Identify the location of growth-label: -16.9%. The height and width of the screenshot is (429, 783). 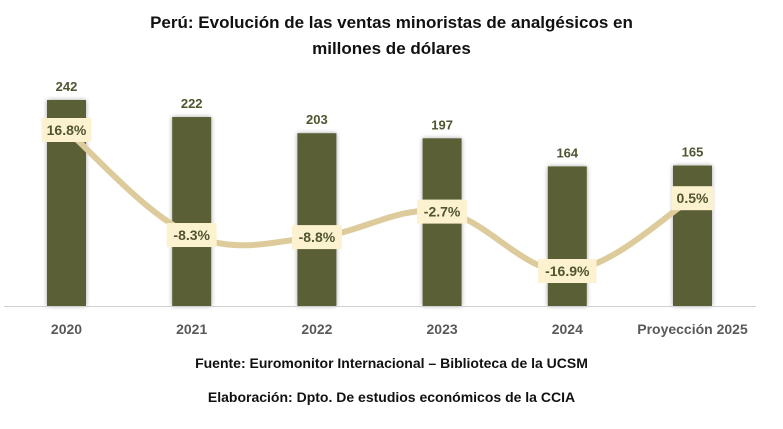
(567, 271).